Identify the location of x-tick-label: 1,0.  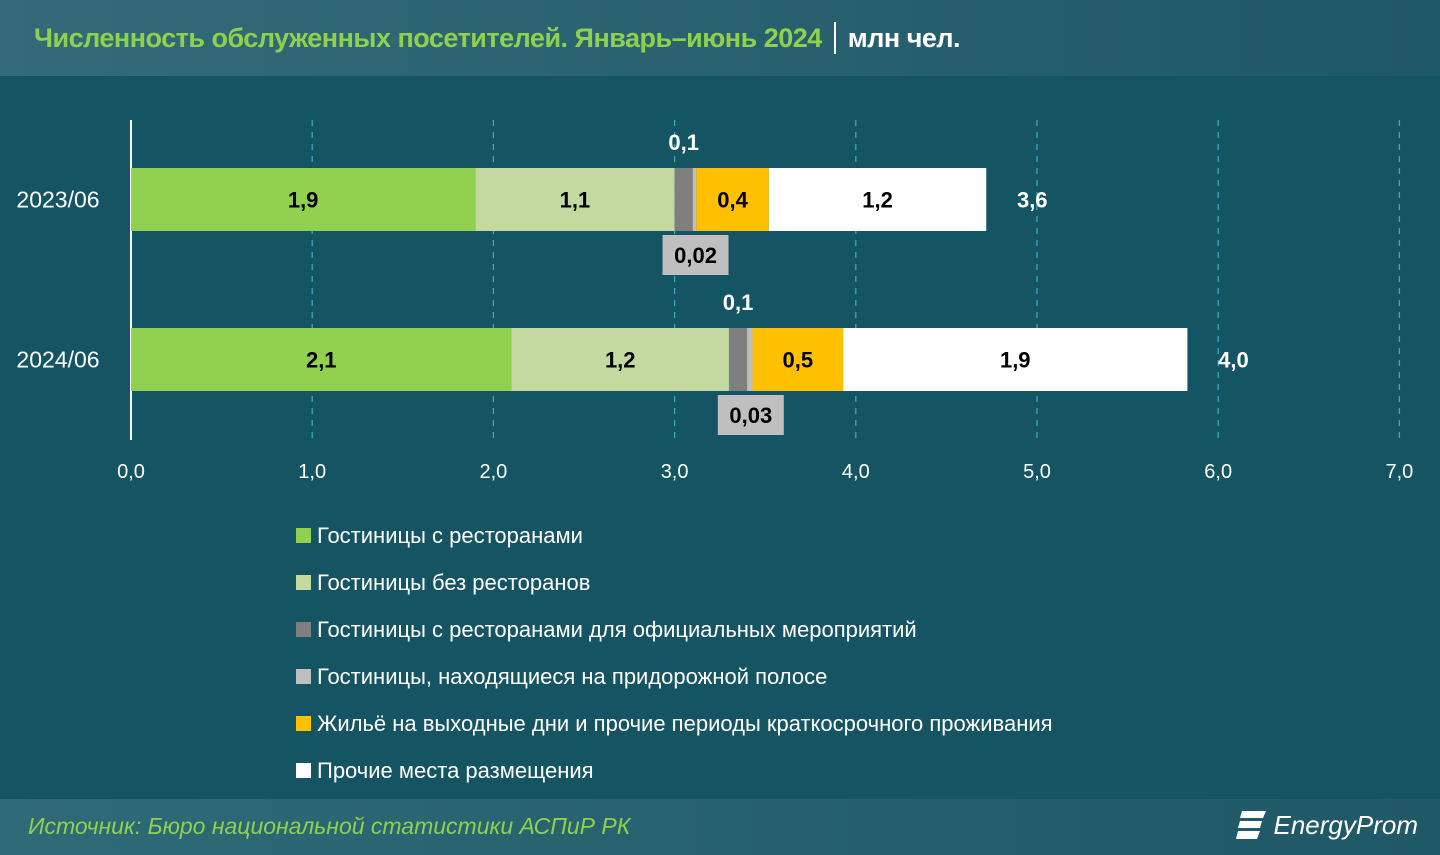
(312, 472).